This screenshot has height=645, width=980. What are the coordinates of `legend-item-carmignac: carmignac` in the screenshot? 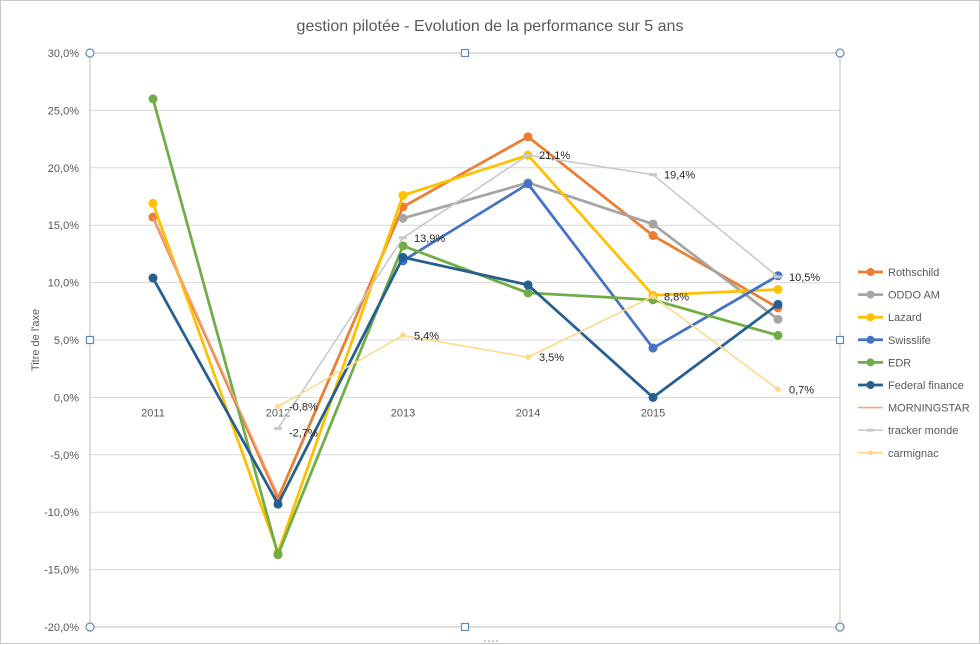 It's located at (898, 454).